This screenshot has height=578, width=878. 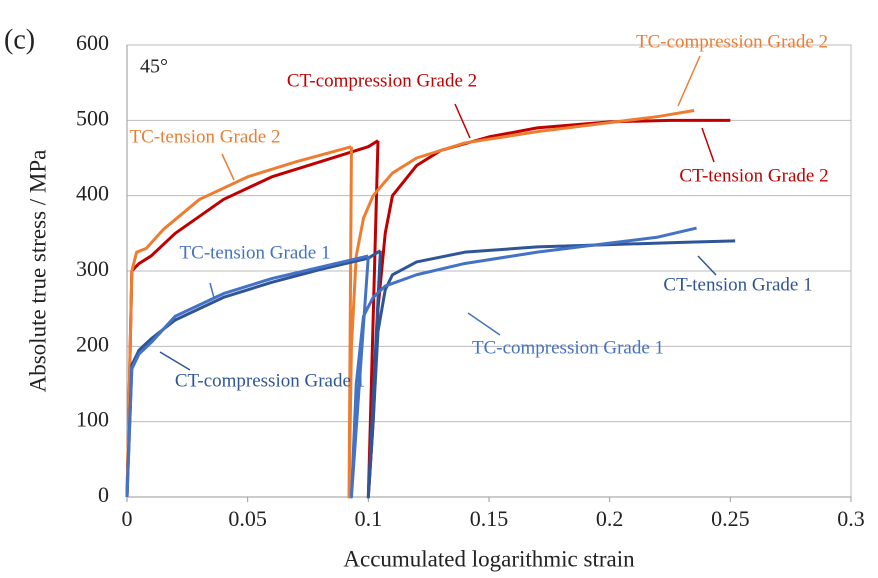 I want to click on series-label: CT-compression Grade 2, so click(x=382, y=80).